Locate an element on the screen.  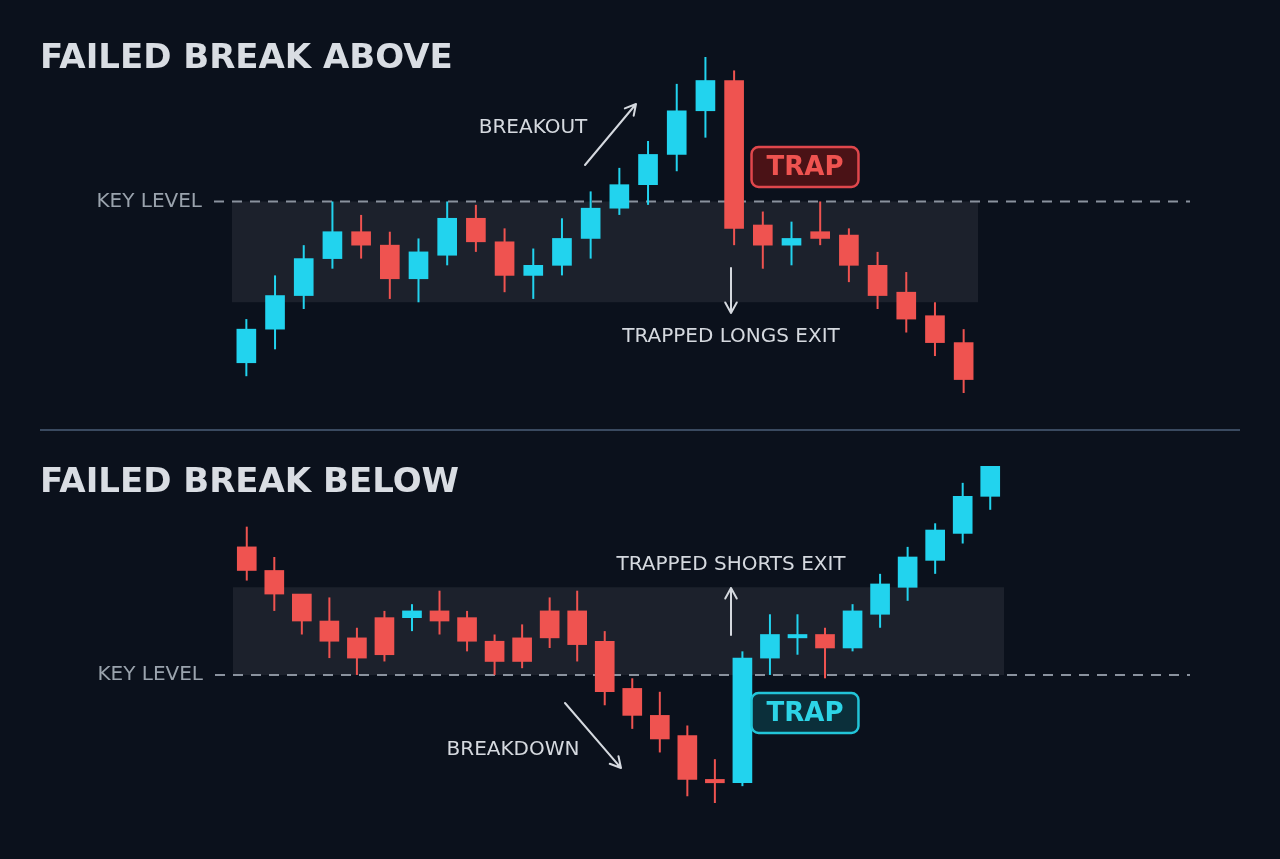
annotation: TRAPPED SHORTS EXIT is located at coordinates (731, 563).